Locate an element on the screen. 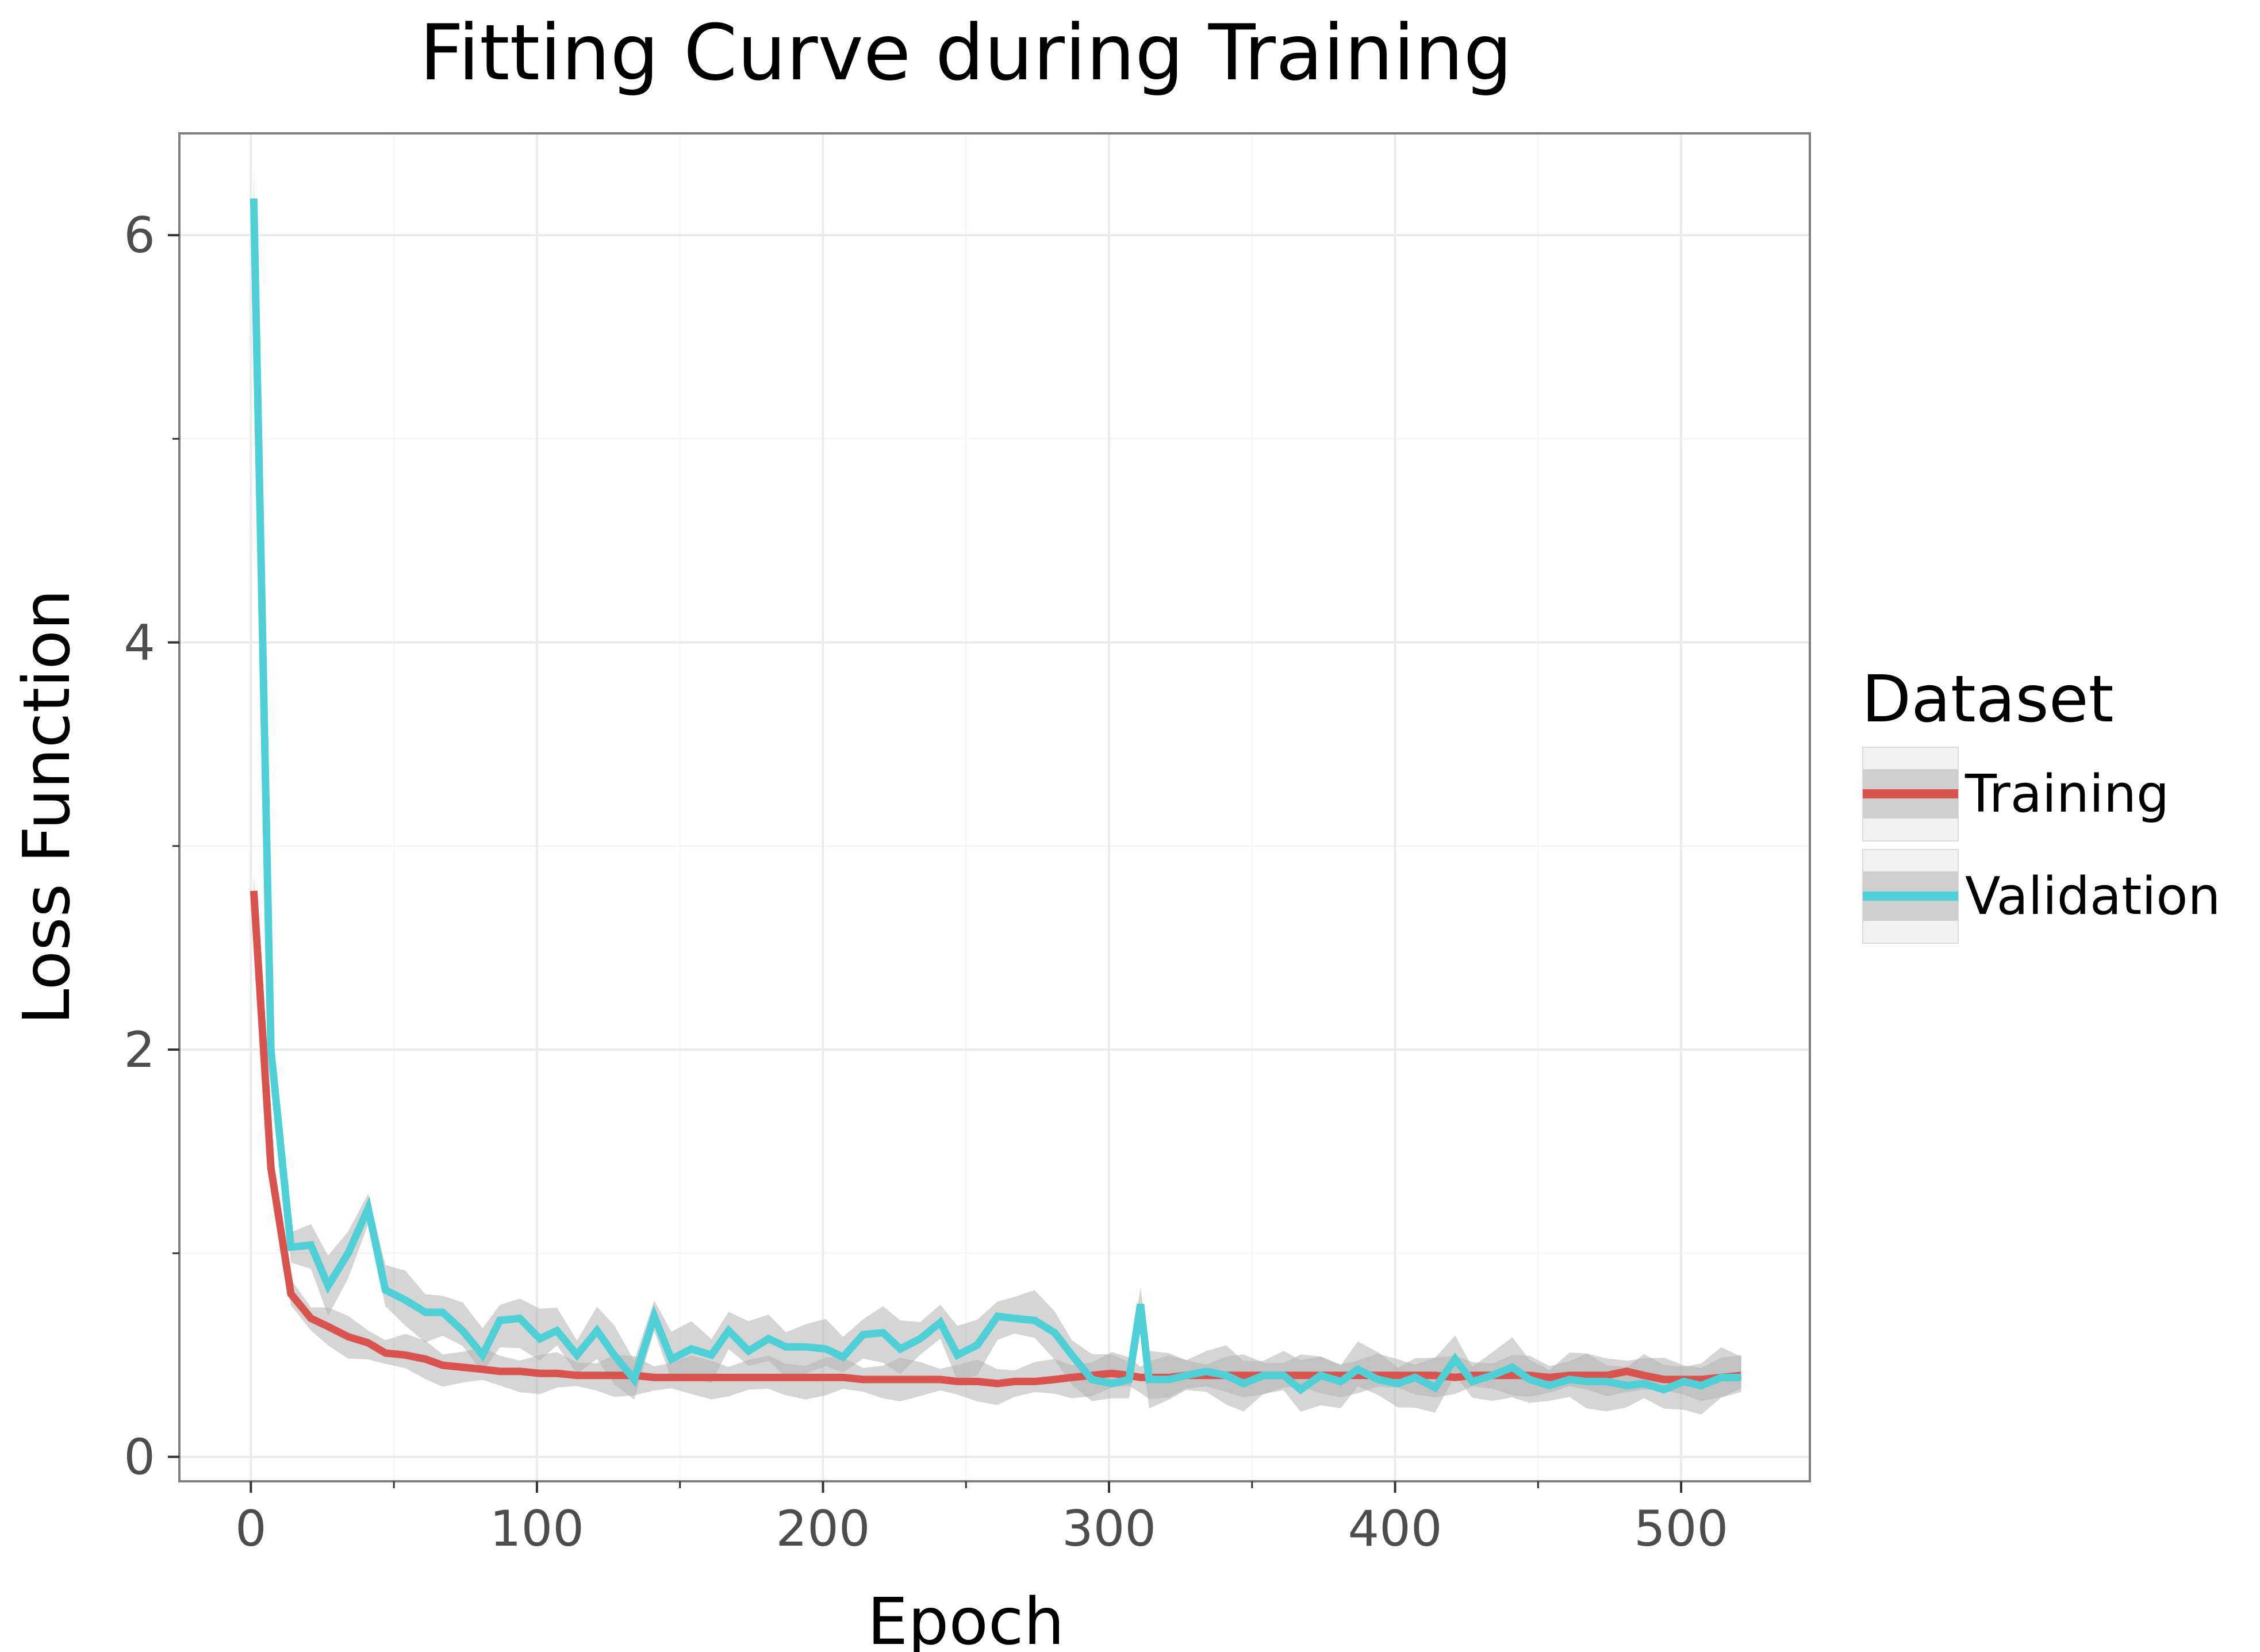 The image size is (2260, 1652). legend-key-validation is located at coordinates (1910, 897).